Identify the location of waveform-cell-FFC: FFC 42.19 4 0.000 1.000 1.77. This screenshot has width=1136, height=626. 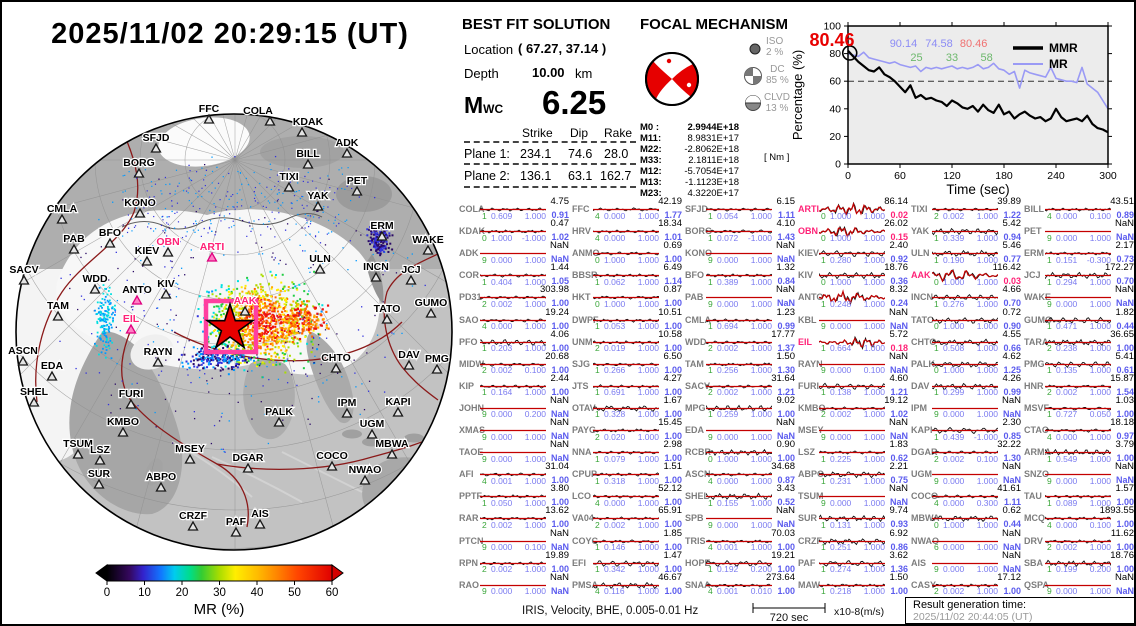
(627, 208).